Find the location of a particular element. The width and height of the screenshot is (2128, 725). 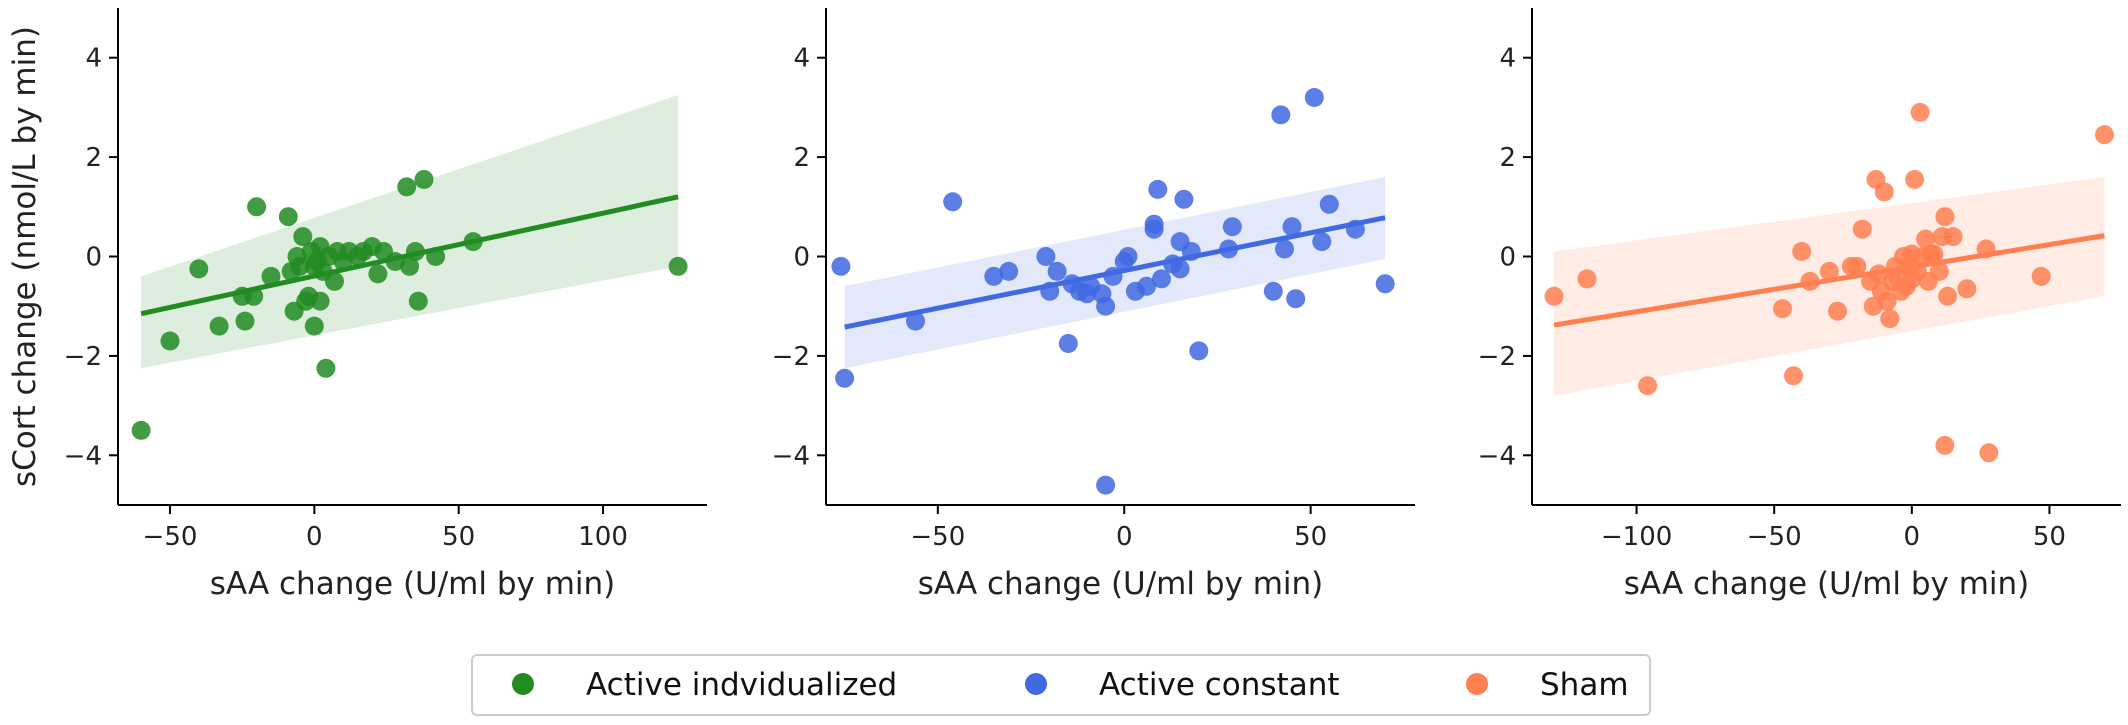

x-tick-label: −100 is located at coordinates (1636, 537).